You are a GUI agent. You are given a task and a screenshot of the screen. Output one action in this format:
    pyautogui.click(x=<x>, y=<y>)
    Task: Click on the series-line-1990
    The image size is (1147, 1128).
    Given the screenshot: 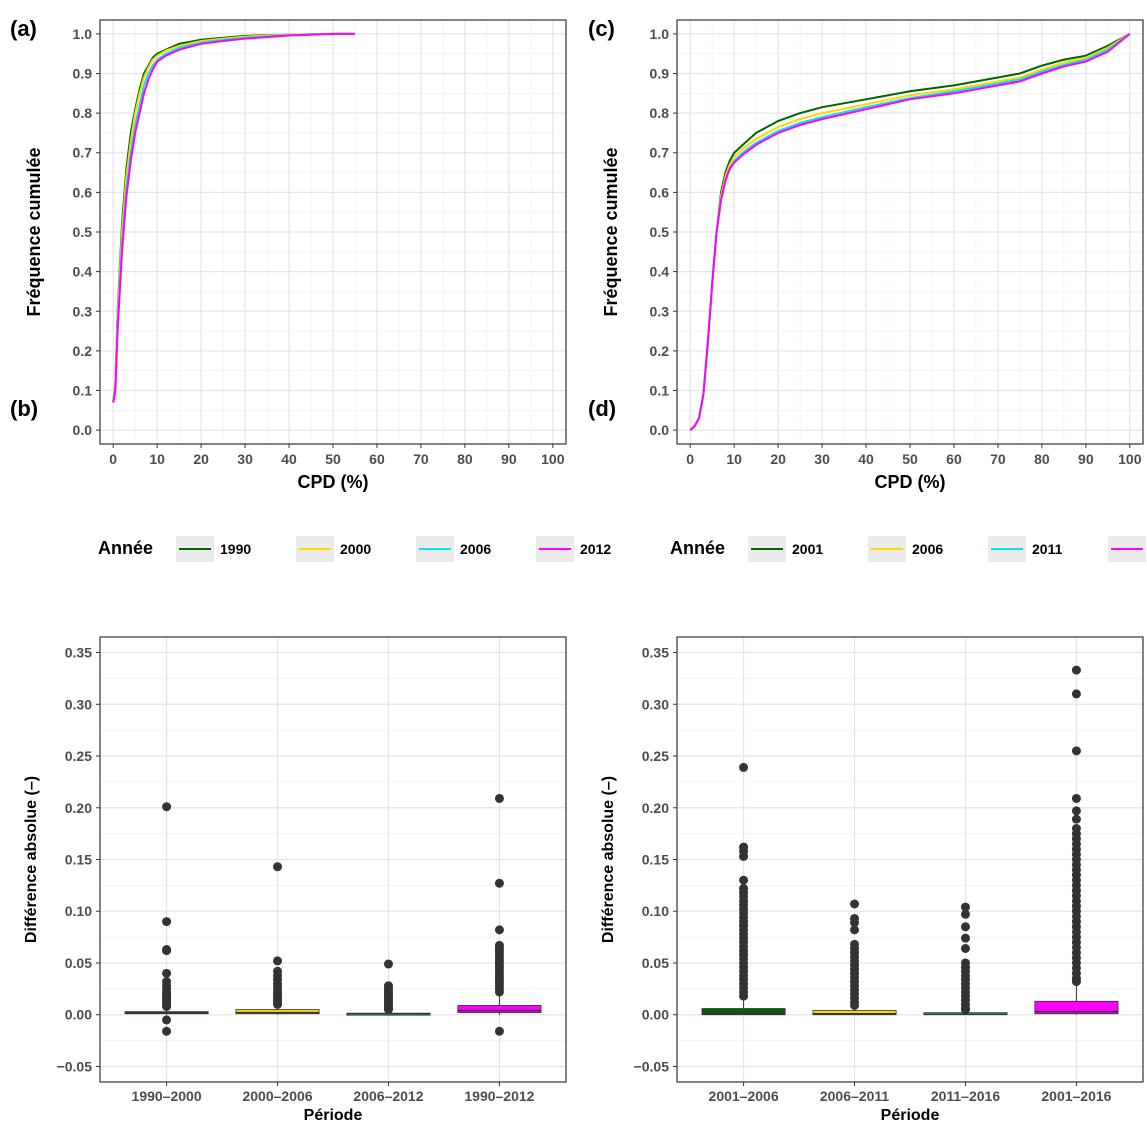 What is the action you would take?
    pyautogui.click(x=233, y=217)
    